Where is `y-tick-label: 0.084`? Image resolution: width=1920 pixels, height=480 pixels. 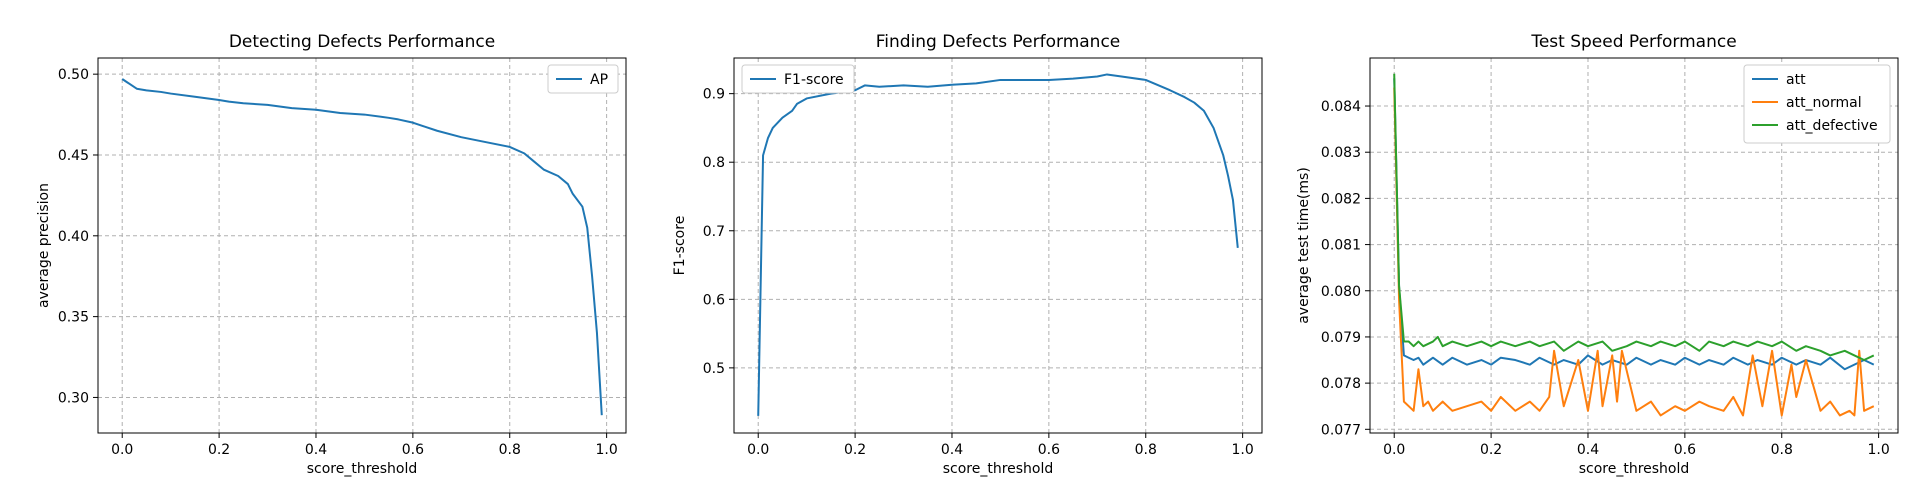 y-tick-label: 0.084 is located at coordinates (1341, 107).